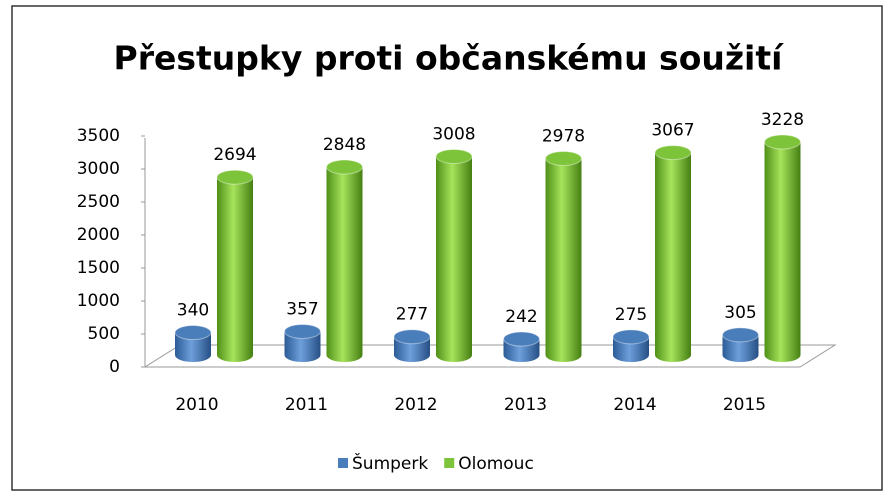  Describe the element at coordinates (415, 405) in the screenshot. I see `x-tick-label: 2012` at that location.